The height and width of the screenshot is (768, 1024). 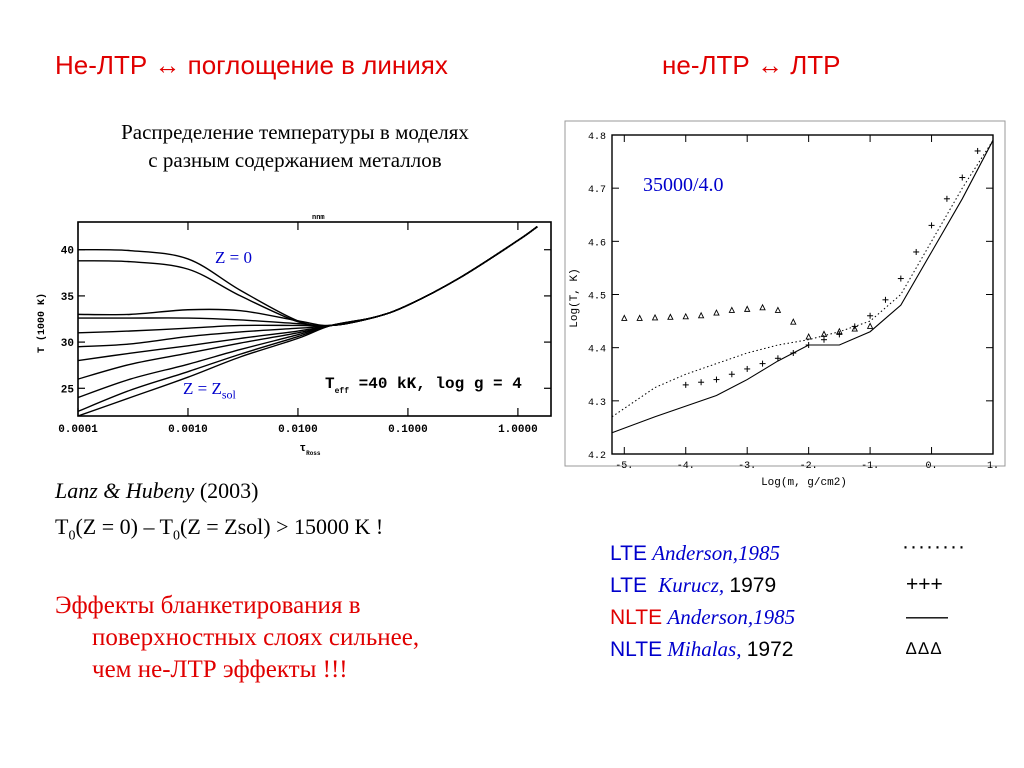 I want to click on annotation-rest: =40 kK, log g = 4, so click(x=435, y=384).